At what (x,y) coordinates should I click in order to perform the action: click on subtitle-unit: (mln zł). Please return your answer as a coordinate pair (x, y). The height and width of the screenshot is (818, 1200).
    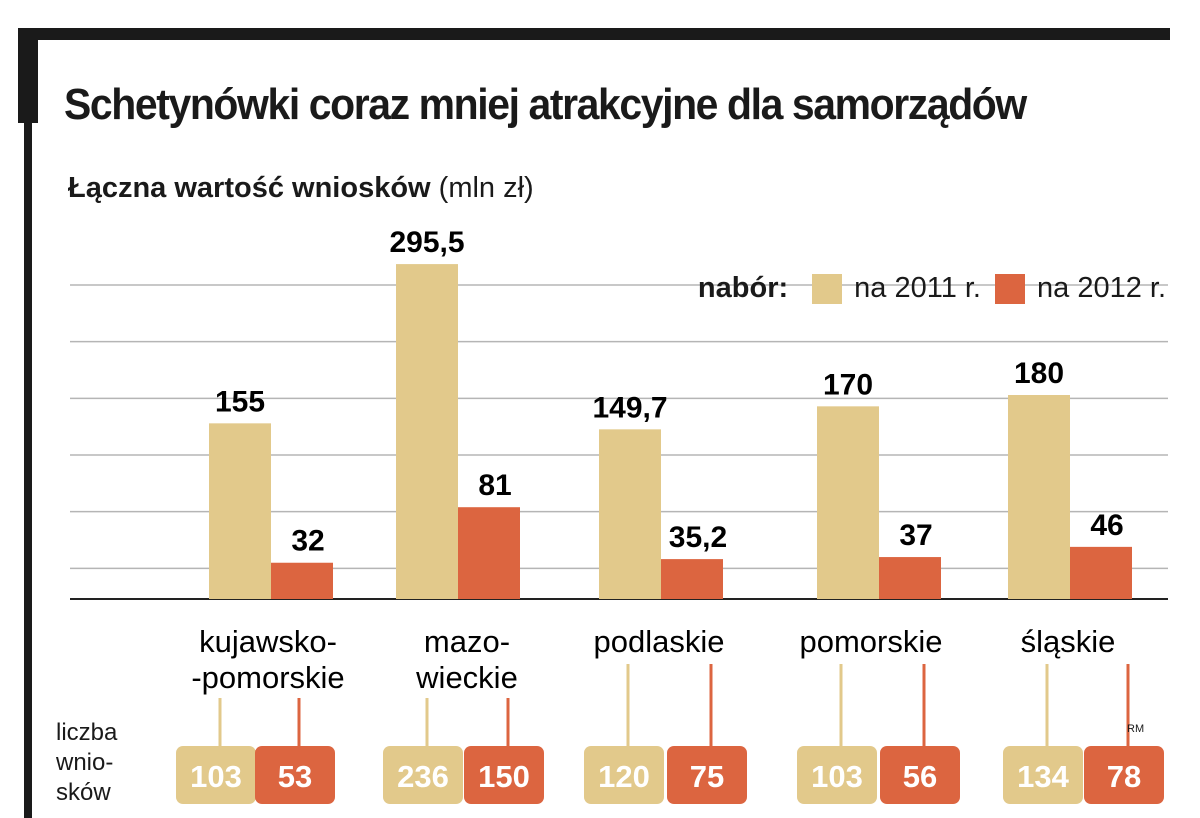
    Looking at the image, I should click on (486, 188).